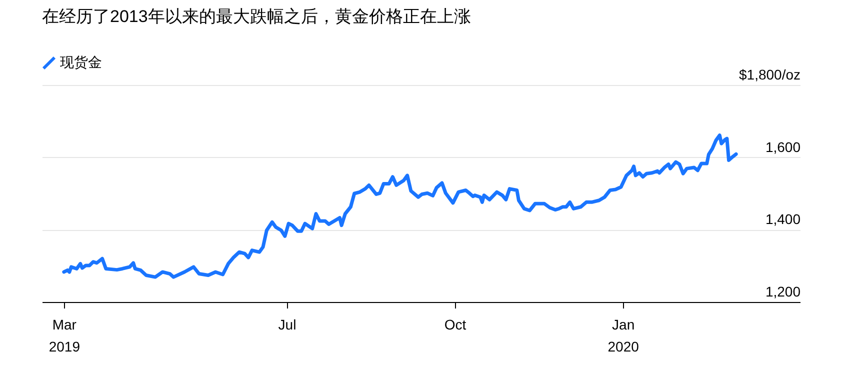 Image resolution: width=865 pixels, height=384 pixels. I want to click on y-tick-label: $1,800/oz, so click(769, 74).